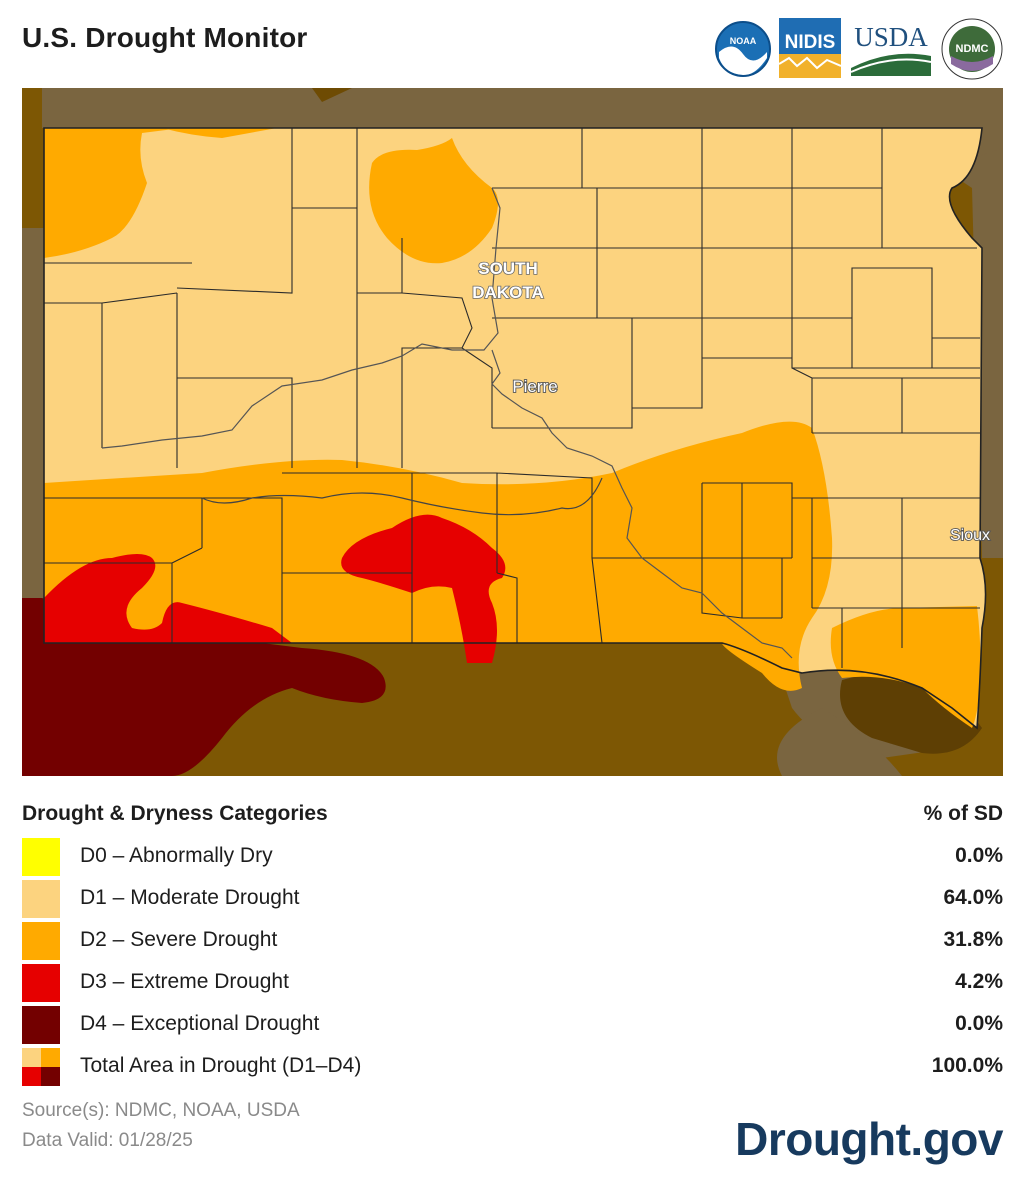 This screenshot has width=1025, height=1200. Describe the element at coordinates (963, 813) in the screenshot. I see `legend-pct-heading: % of SD` at that location.